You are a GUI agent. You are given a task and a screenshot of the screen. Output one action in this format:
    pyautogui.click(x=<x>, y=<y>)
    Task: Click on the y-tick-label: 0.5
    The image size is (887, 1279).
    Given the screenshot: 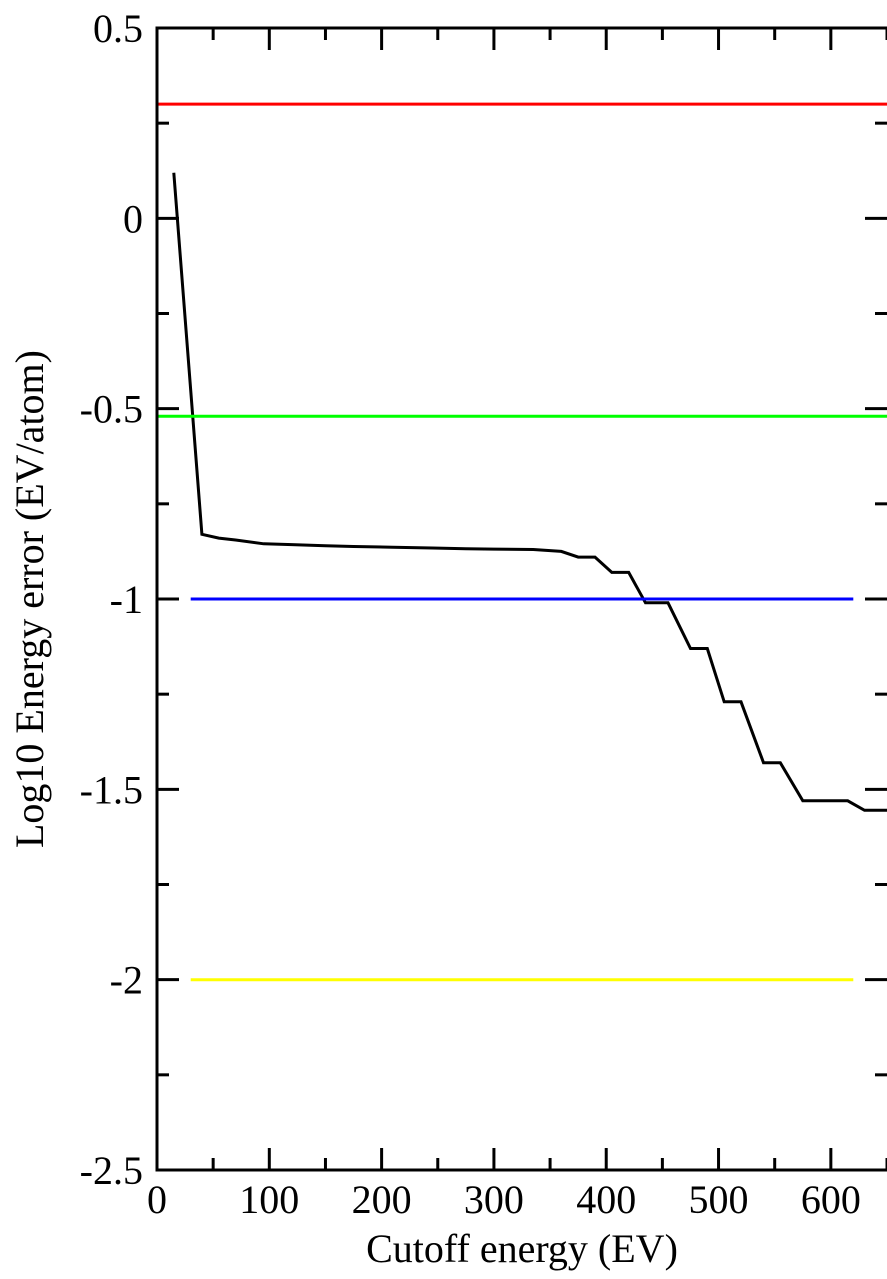 What is the action you would take?
    pyautogui.click(x=118, y=28)
    